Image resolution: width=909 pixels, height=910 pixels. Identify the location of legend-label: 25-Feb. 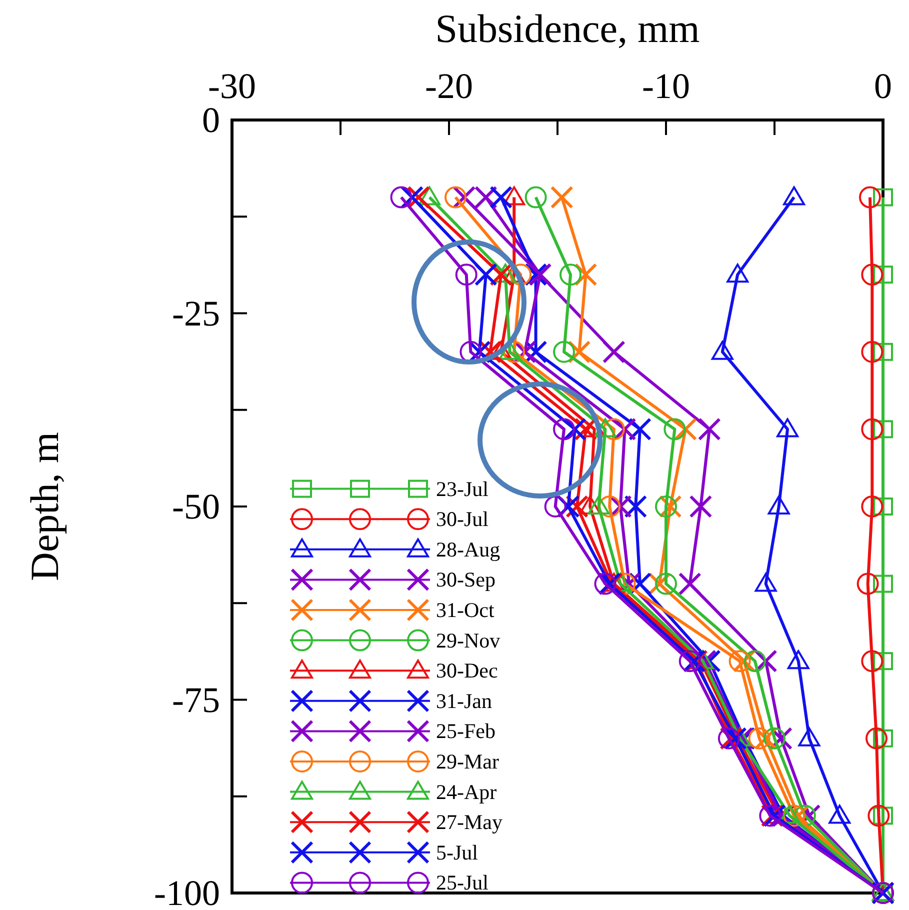
(466, 731).